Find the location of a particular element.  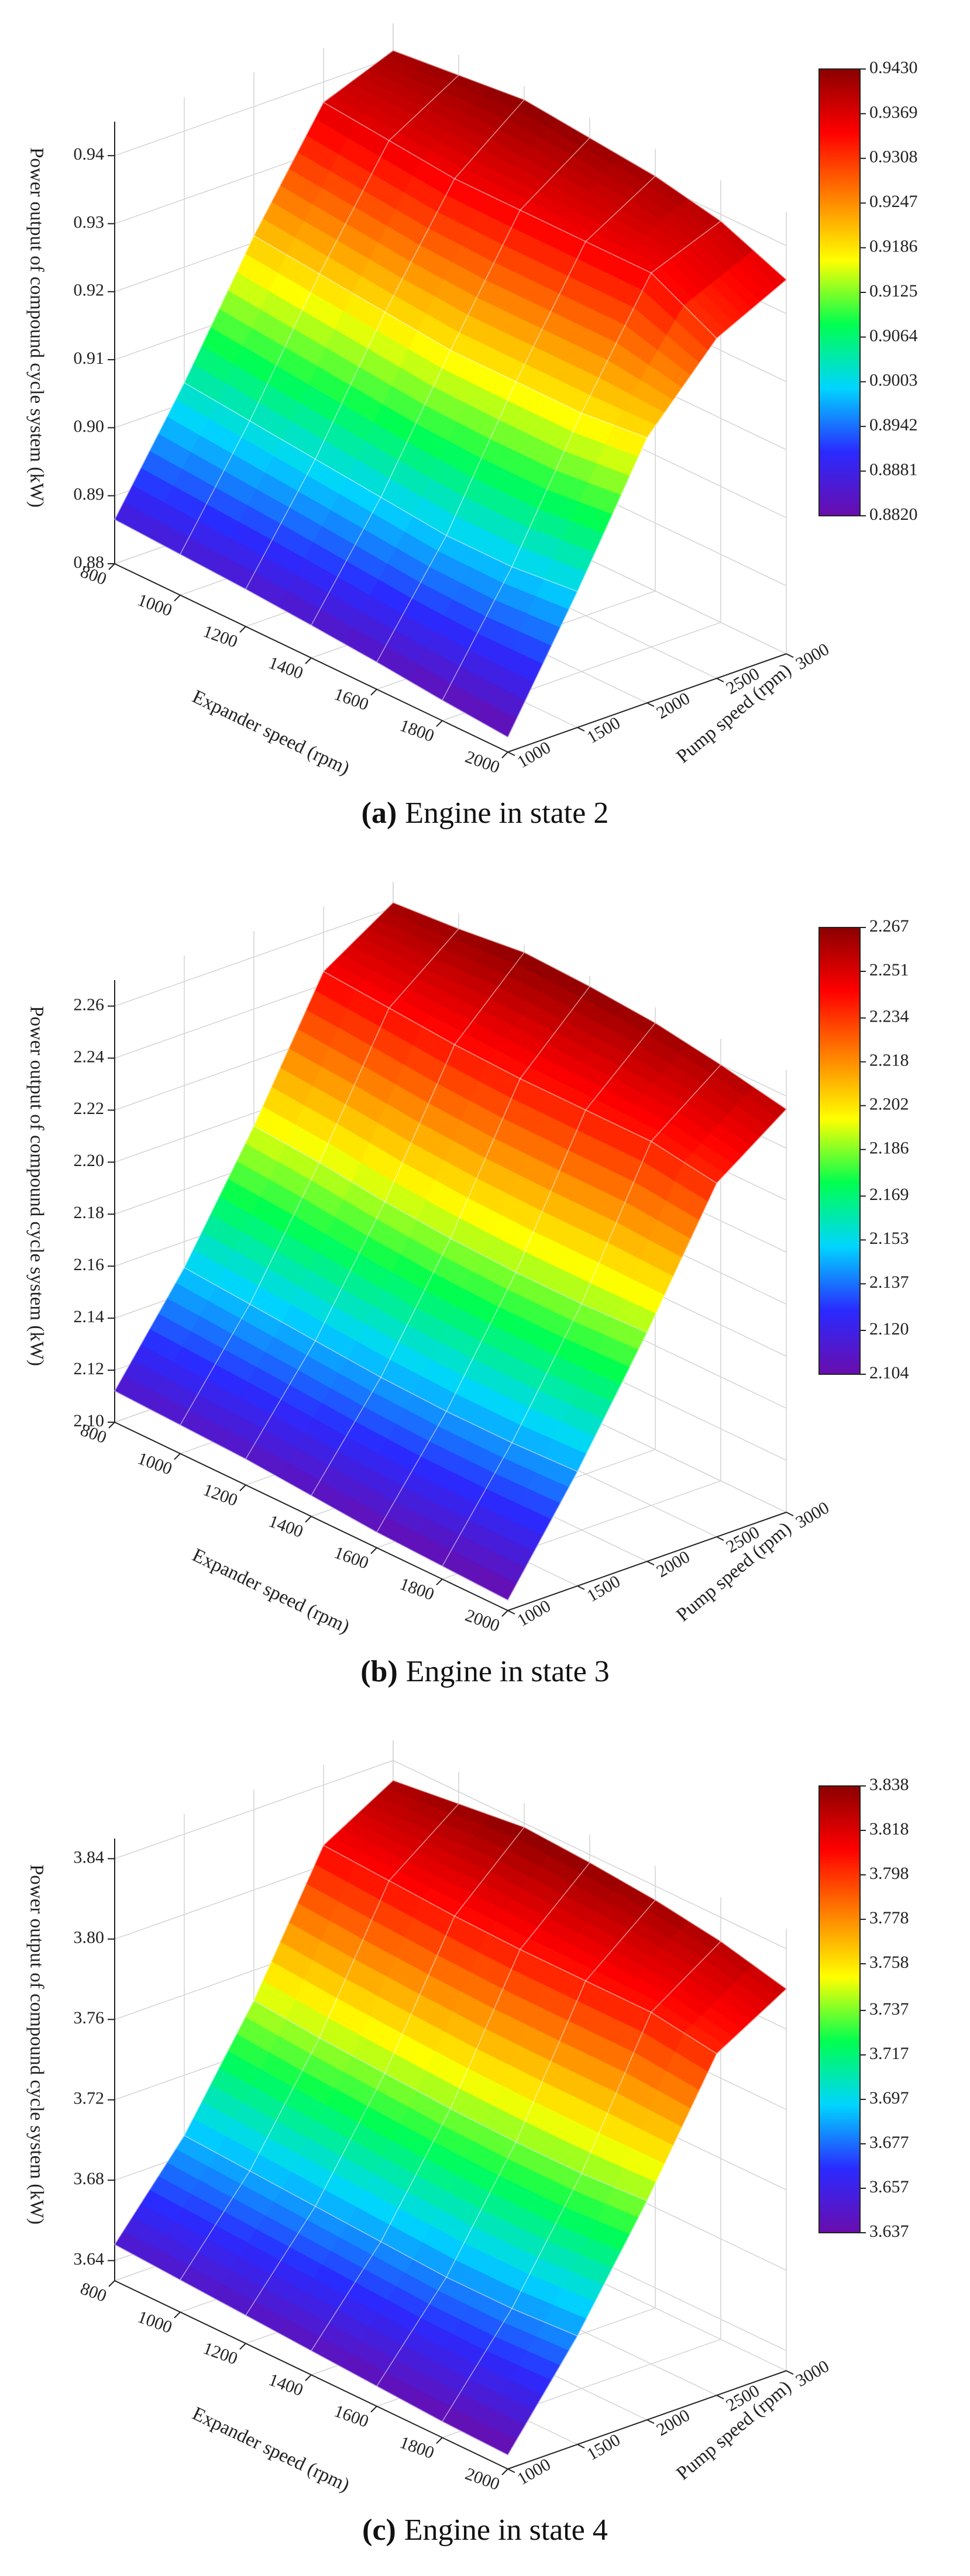

z-tick-label: 2.10 is located at coordinates (89, 1421).